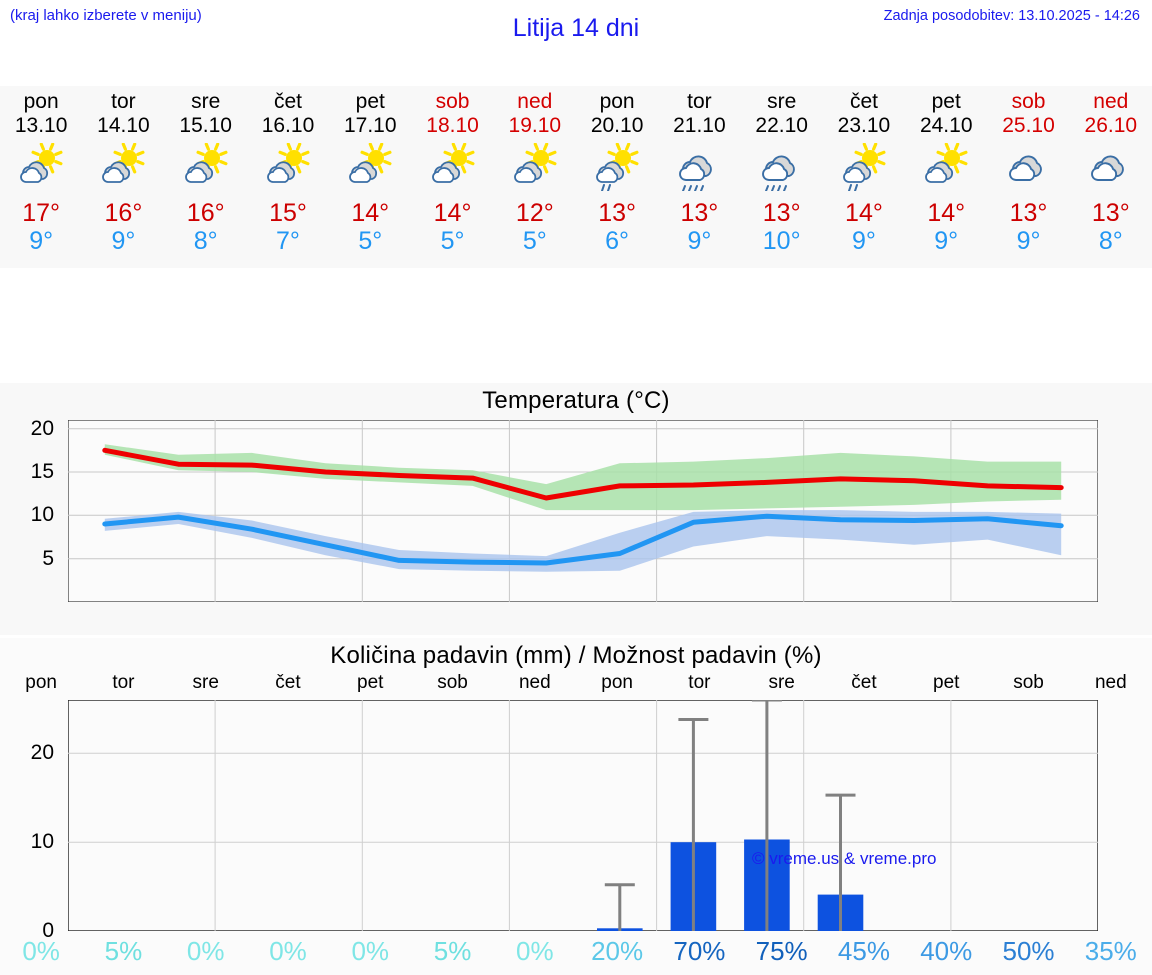  Describe the element at coordinates (1011, 16) in the screenshot. I see `last-update: Zadnja posodobitev: 13.10.2025 - 14:26` at that location.